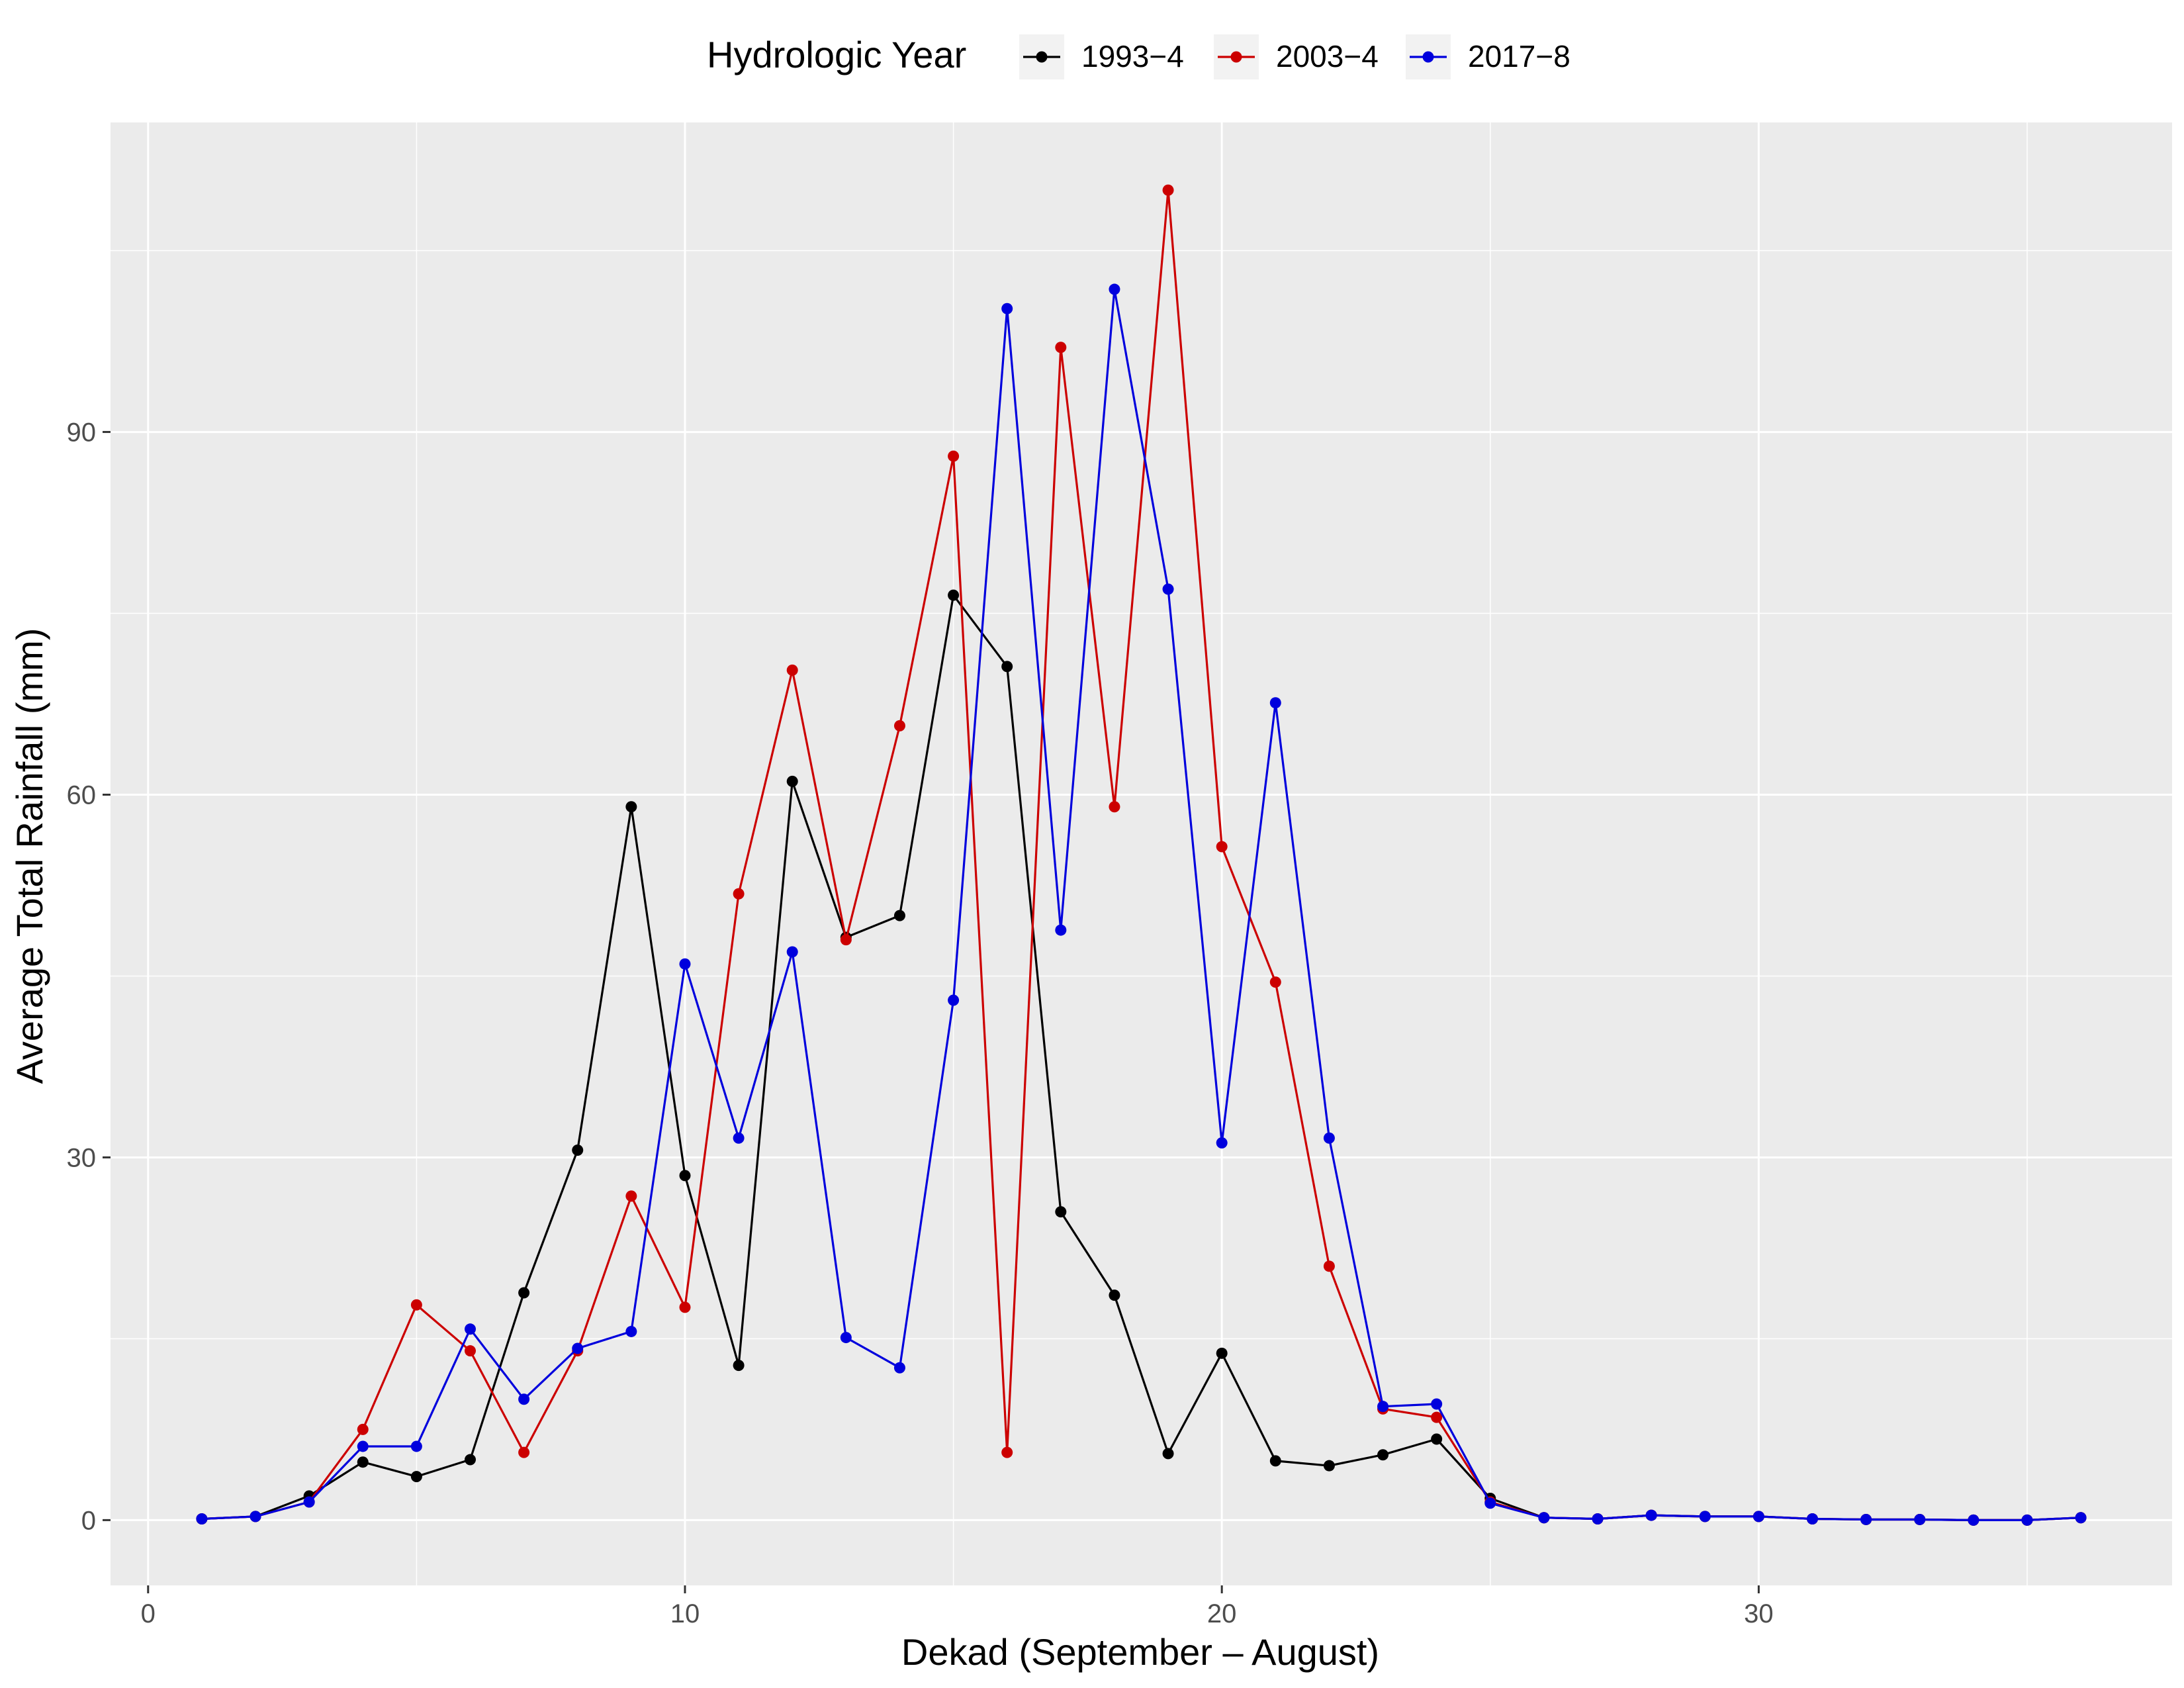 This screenshot has height=1688, width=2184. Describe the element at coordinates (88, 1520) in the screenshot. I see `y-tick-label: 0` at that location.